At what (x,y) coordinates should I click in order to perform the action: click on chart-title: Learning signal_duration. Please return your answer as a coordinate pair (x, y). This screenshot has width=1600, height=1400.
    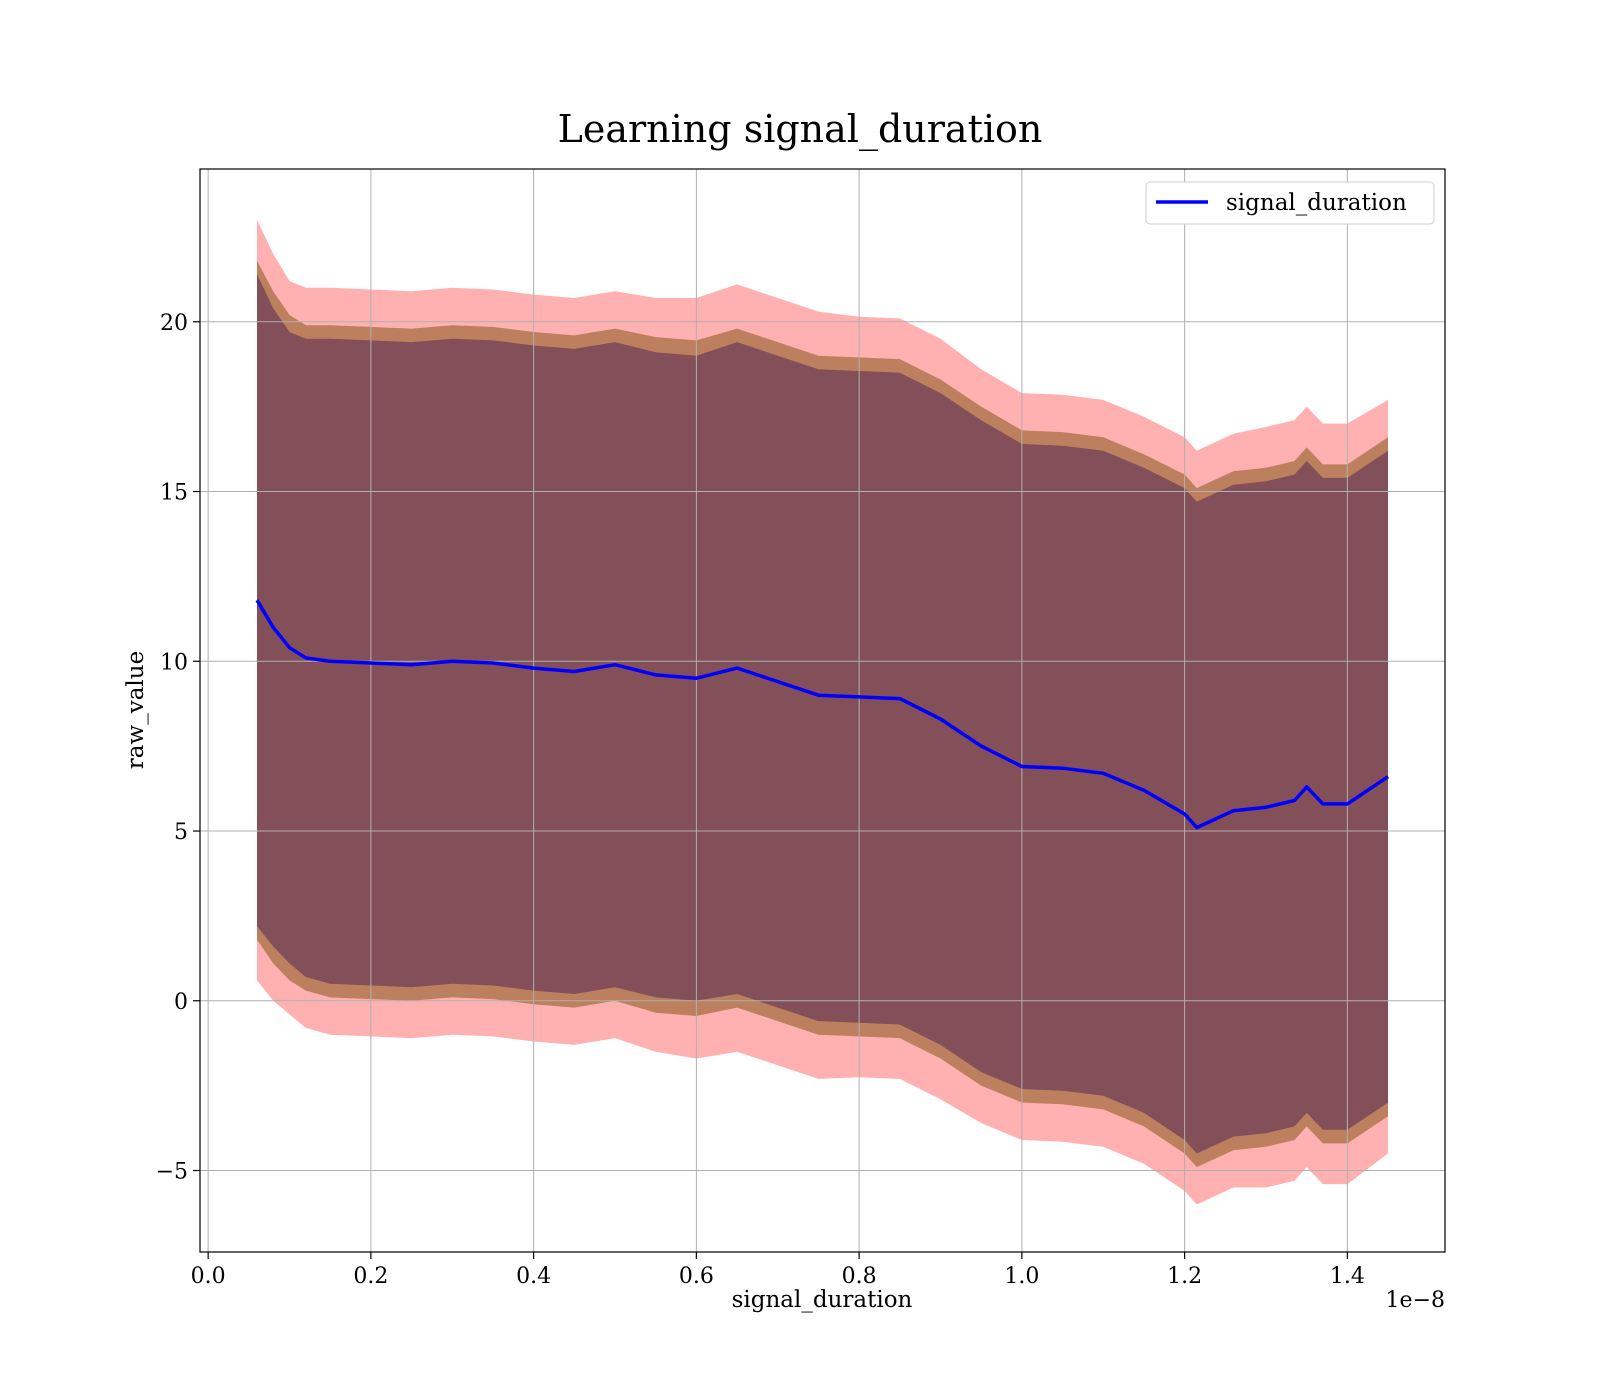
    Looking at the image, I should click on (800, 129).